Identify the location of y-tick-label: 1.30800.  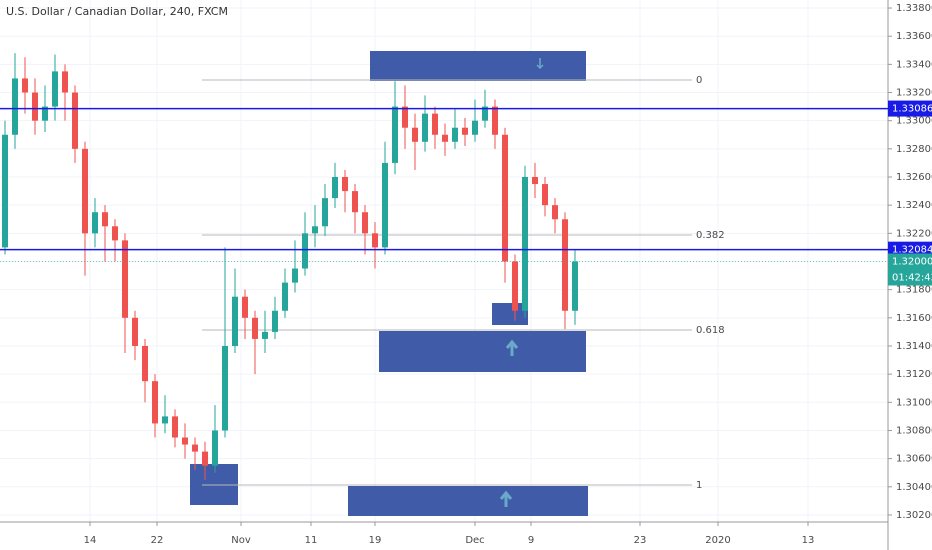
(914, 430).